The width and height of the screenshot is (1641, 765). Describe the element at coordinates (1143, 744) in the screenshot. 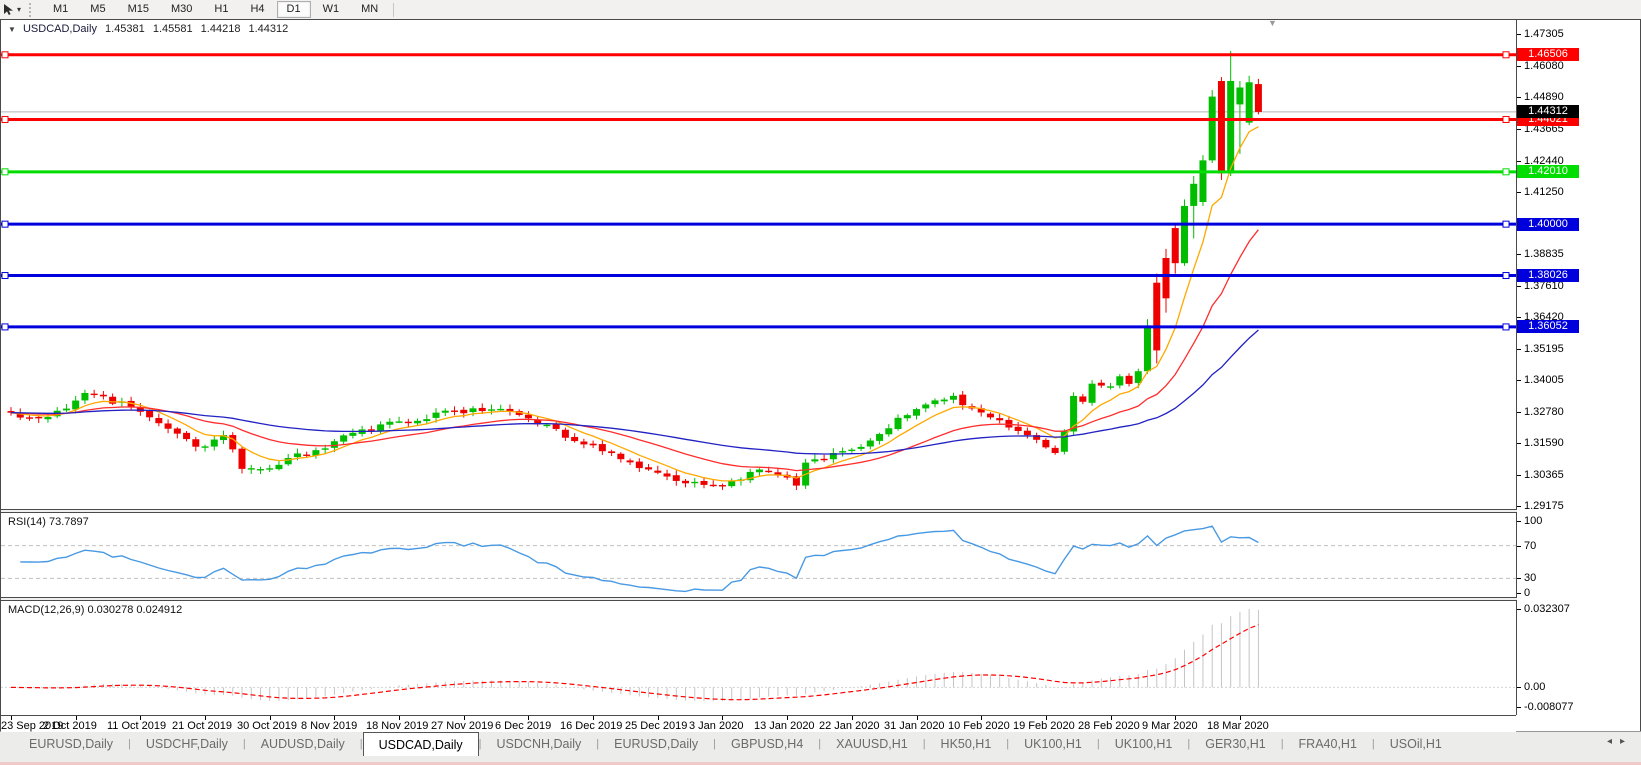

I see `chart-tab-uk100-10: UK100,H1` at that location.